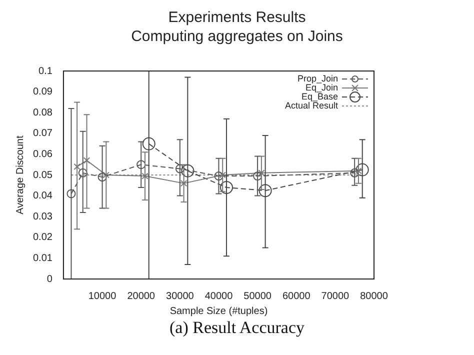 This screenshot has width=474, height=355. What do you see at coordinates (319, 96) in the screenshot?
I see `legend-label: Eq_Base` at bounding box center [319, 96].